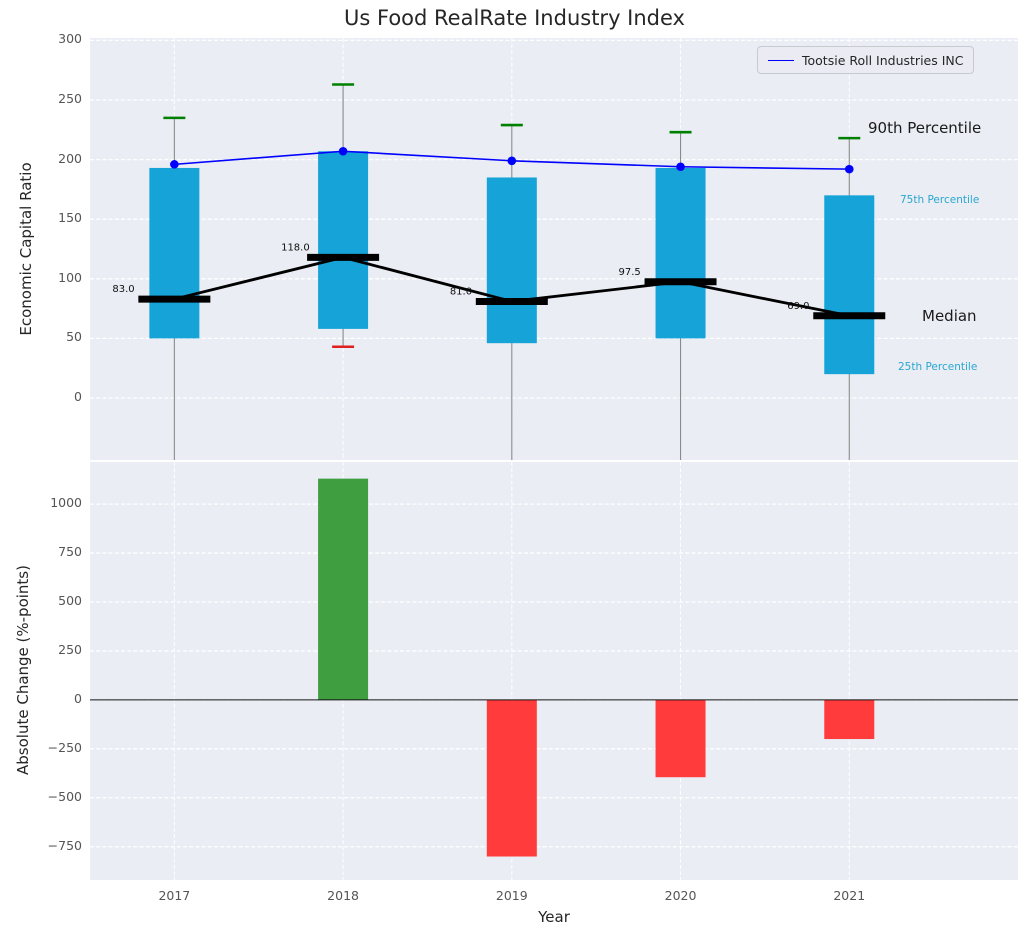 This screenshot has height=942, width=1029. What do you see at coordinates (64, 796) in the screenshot?
I see `bottom-y-tick-label: −500` at bounding box center [64, 796].